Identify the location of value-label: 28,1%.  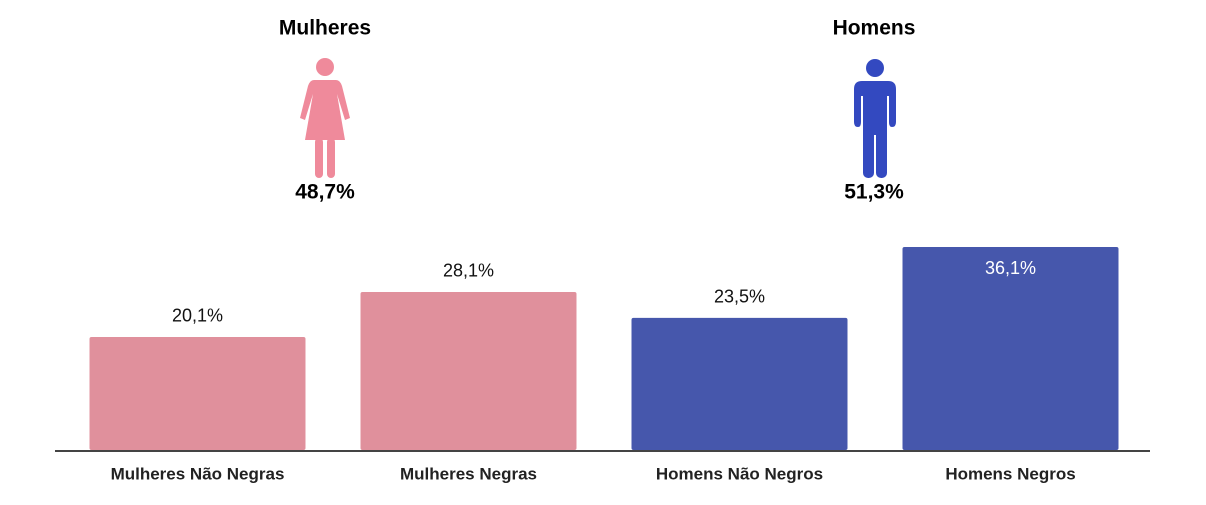
(468, 271).